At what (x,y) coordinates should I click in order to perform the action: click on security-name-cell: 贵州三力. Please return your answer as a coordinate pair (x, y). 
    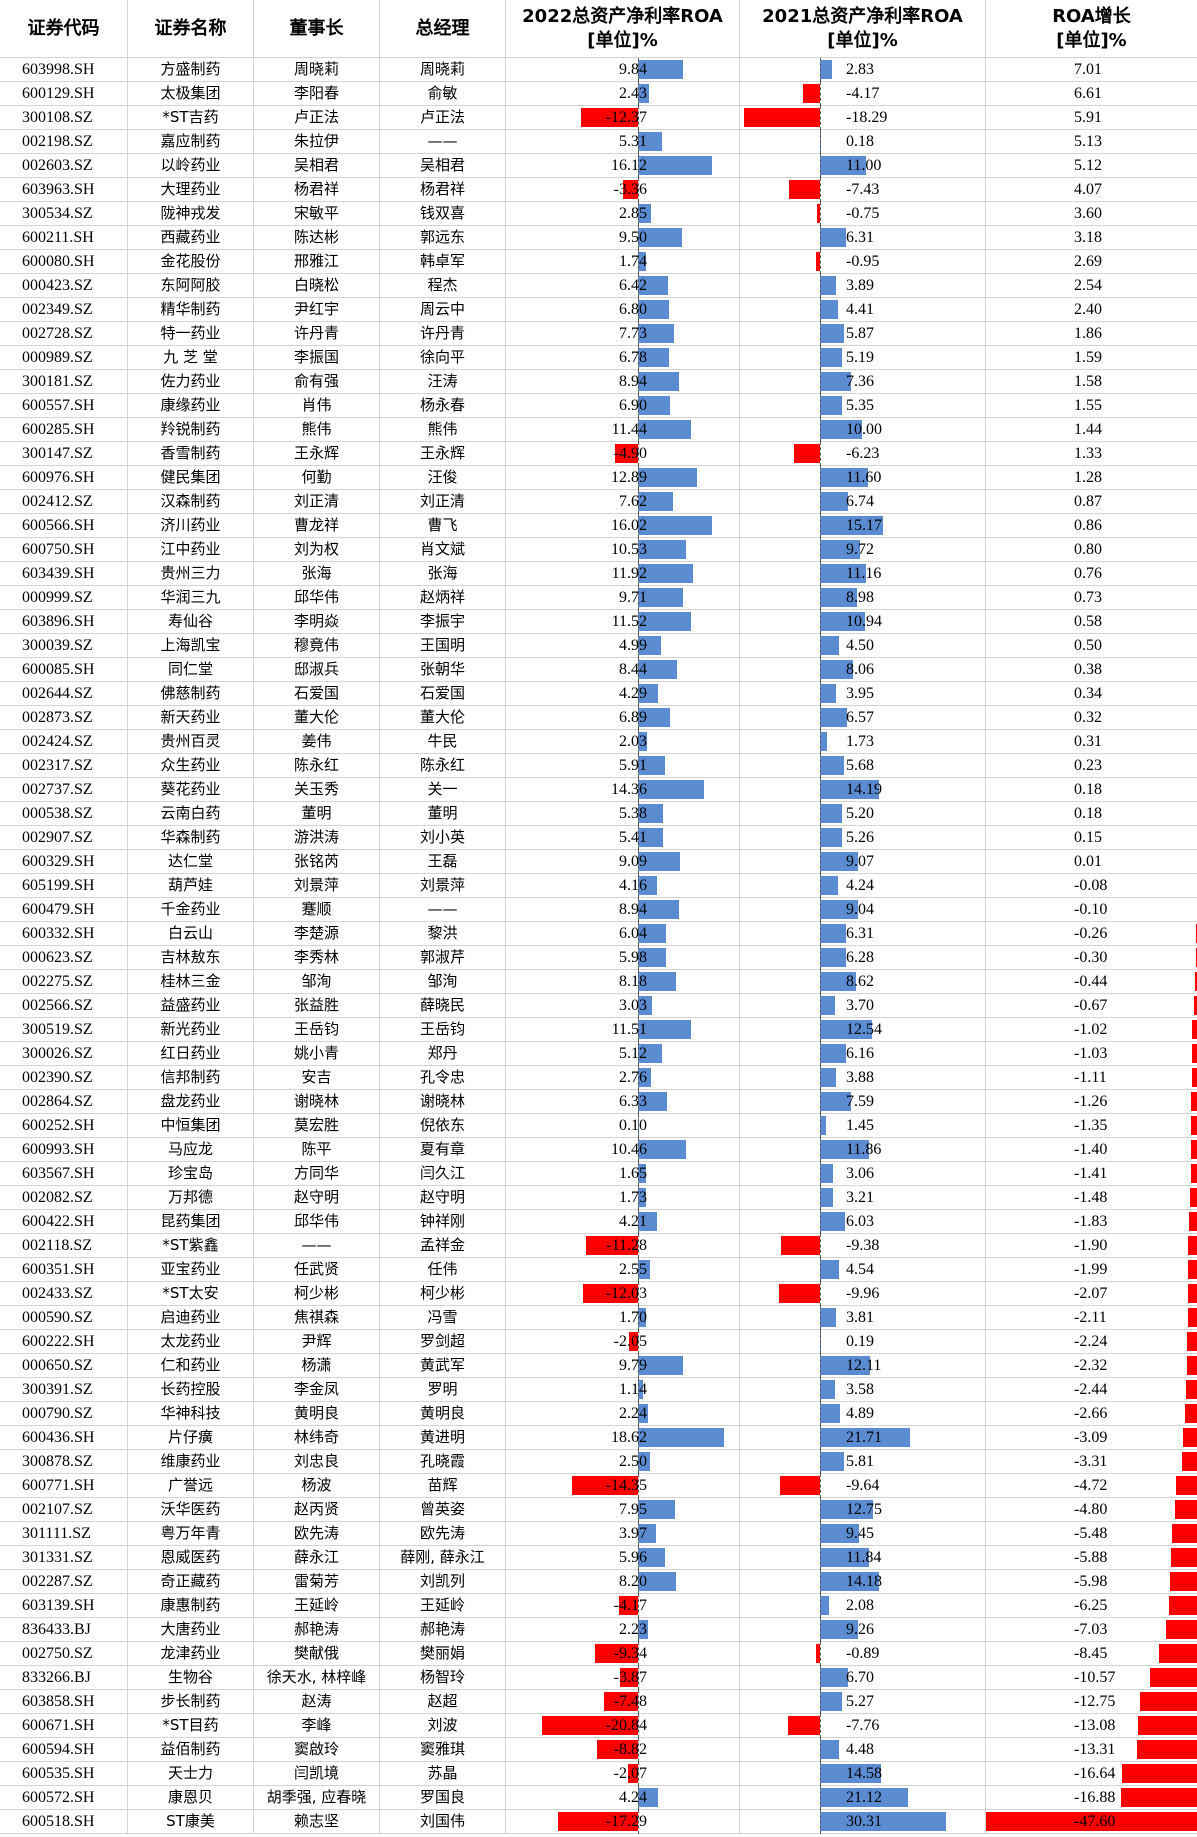
    Looking at the image, I should click on (191, 574).